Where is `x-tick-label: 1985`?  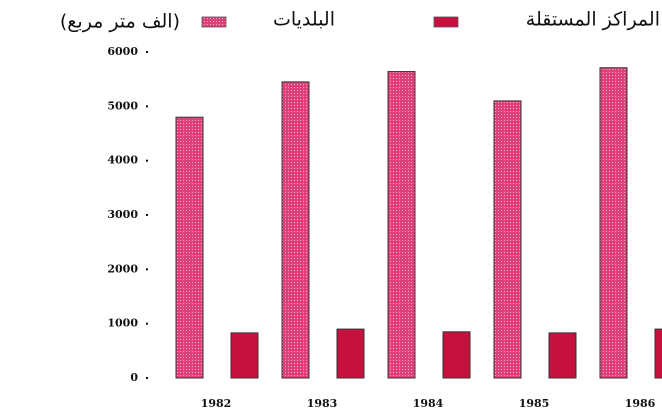 x-tick-label: 1985 is located at coordinates (534, 403).